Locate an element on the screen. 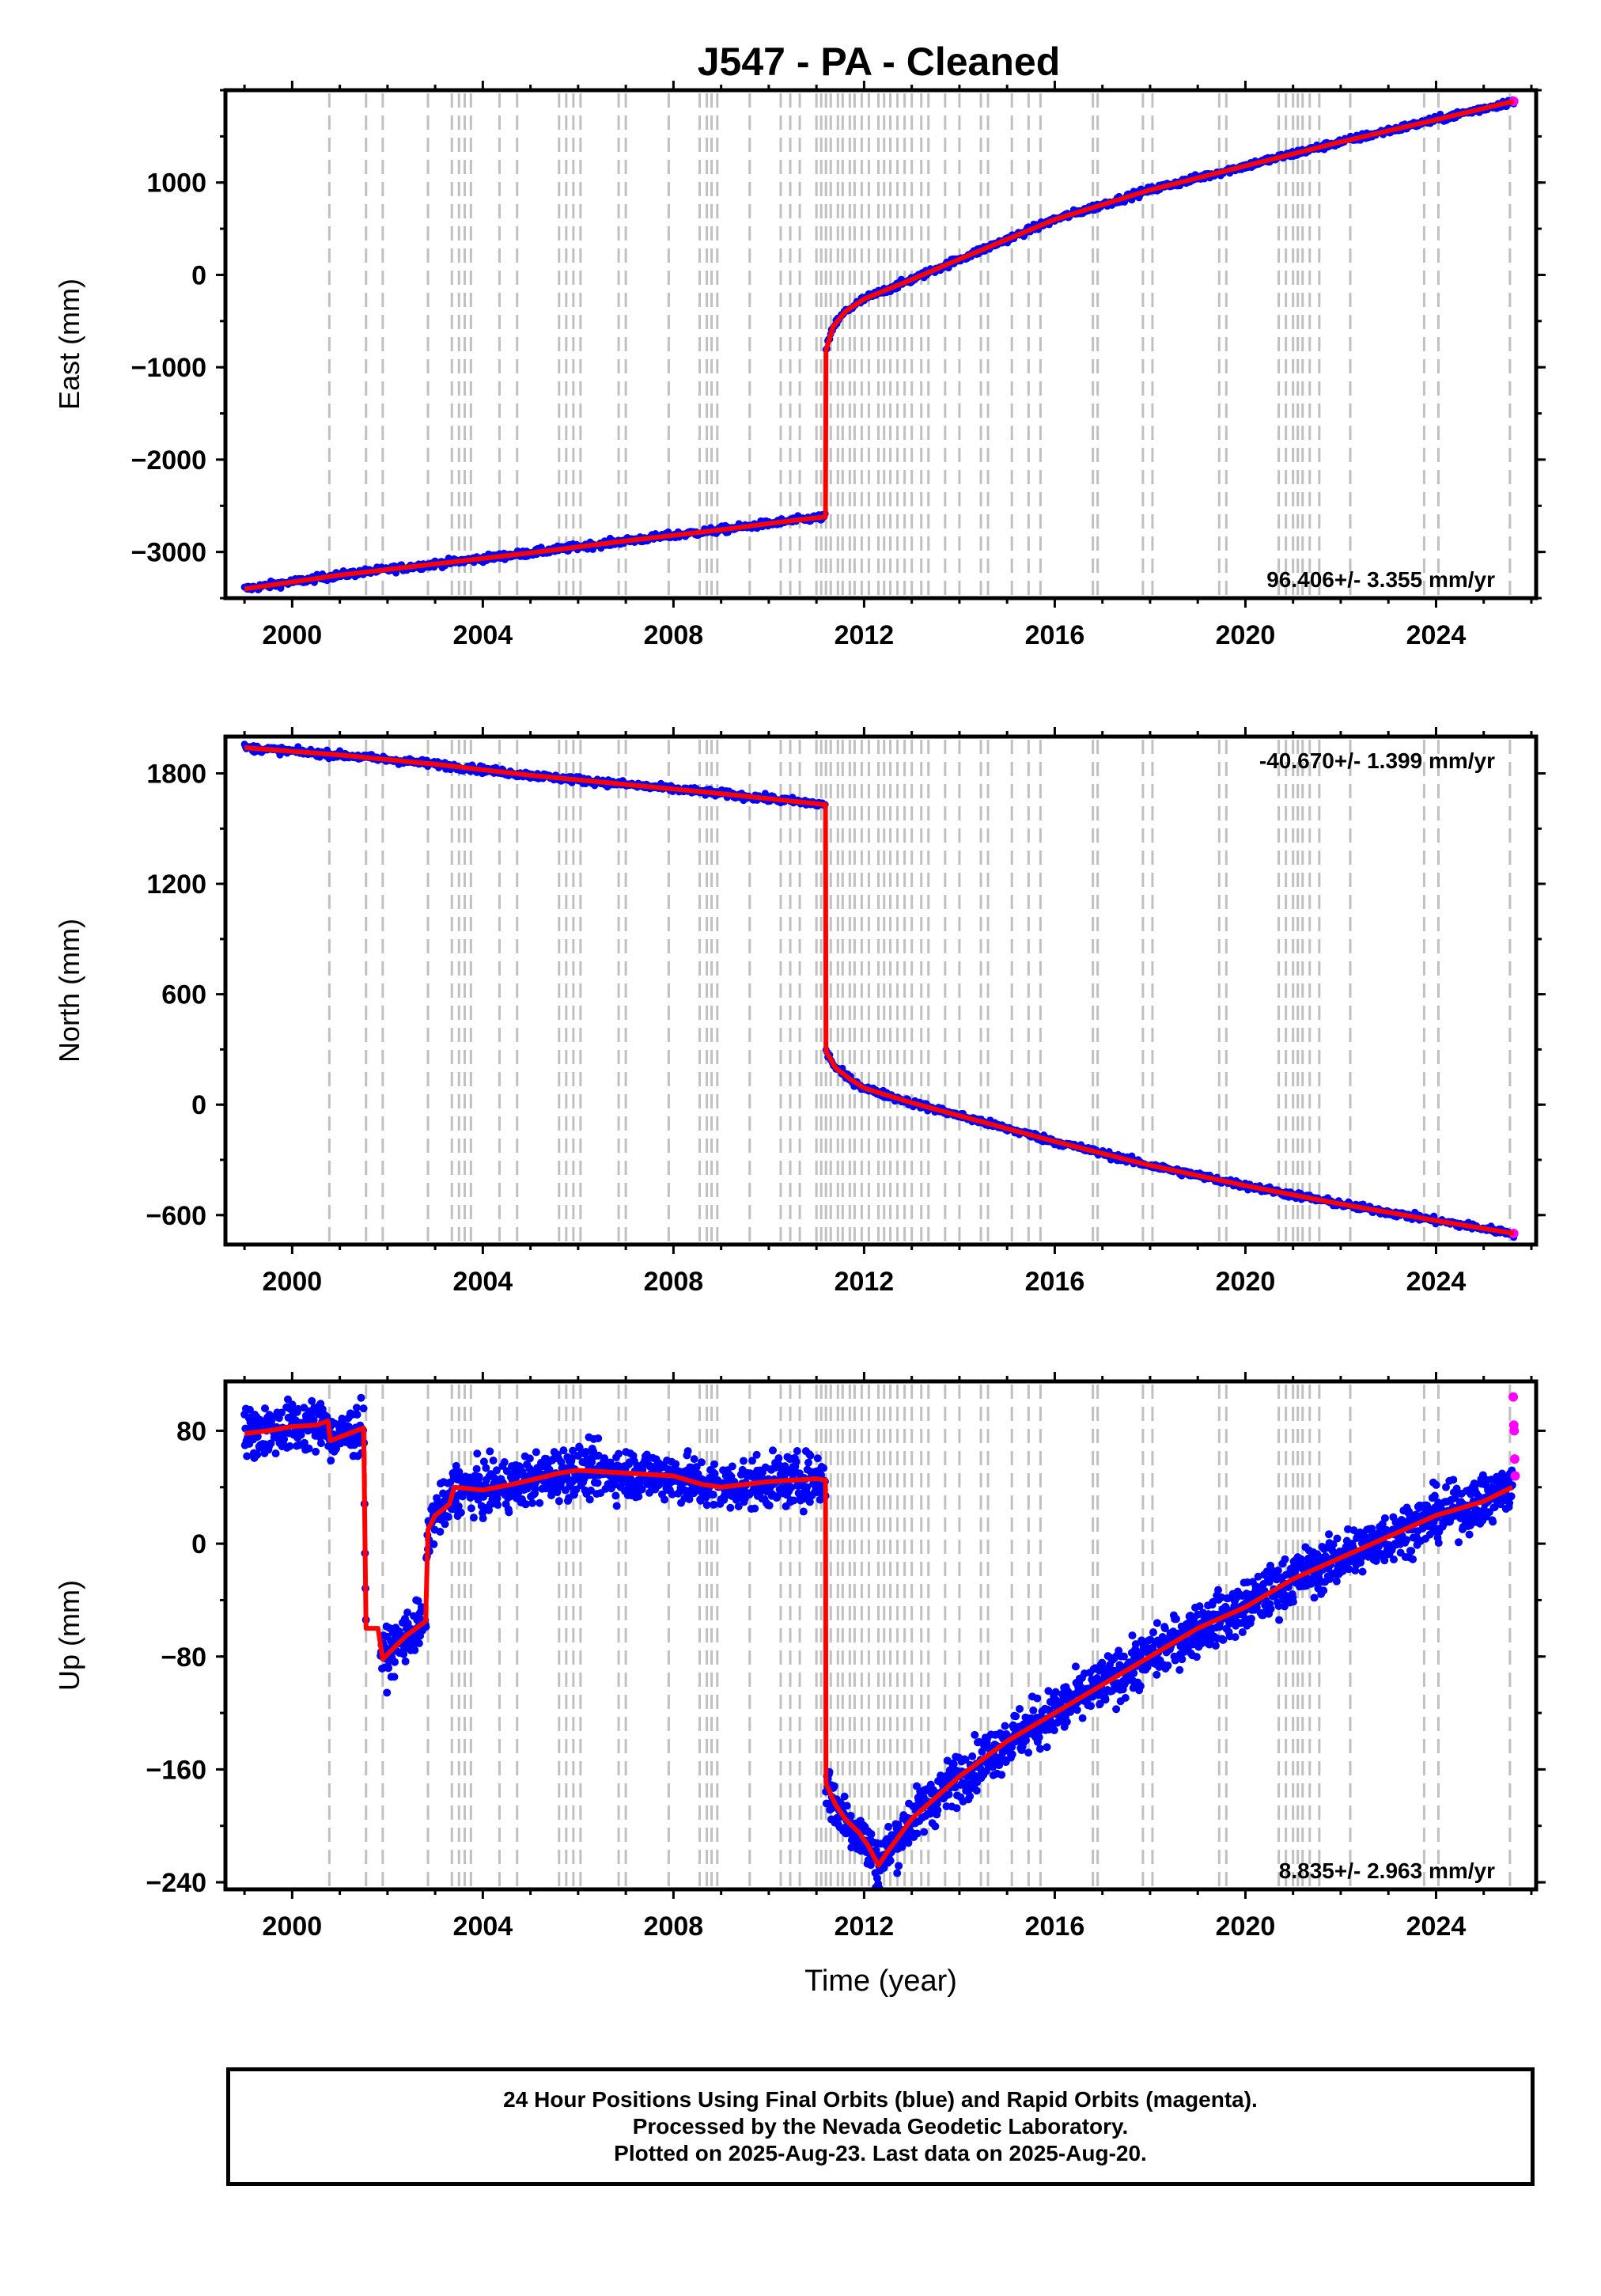 This screenshot has height=2296, width=1601. x-tick-label: 2020 is located at coordinates (1246, 635).